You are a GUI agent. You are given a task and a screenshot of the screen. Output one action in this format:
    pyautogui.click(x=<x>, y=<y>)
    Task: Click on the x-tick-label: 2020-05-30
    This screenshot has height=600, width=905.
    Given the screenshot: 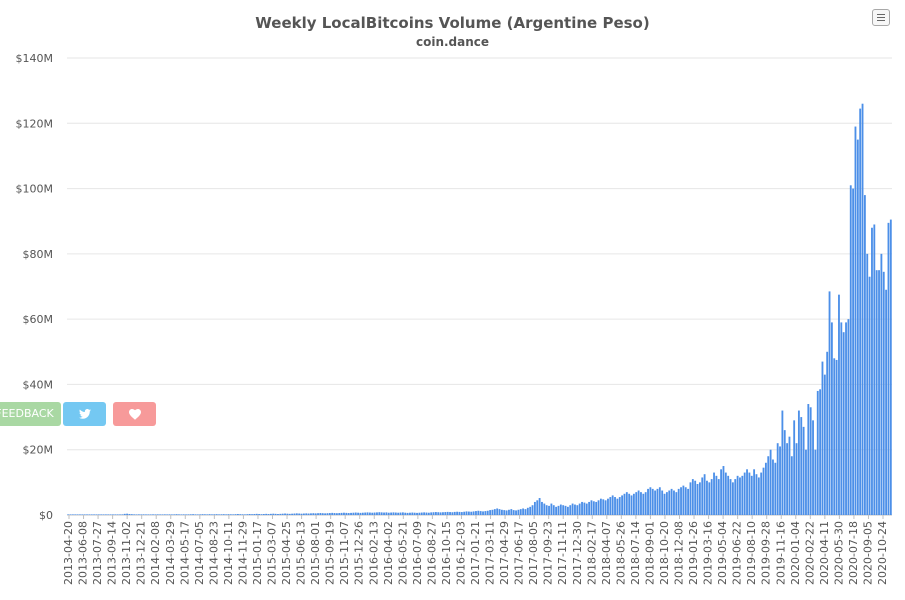 What is the action you would take?
    pyautogui.click(x=838, y=553)
    